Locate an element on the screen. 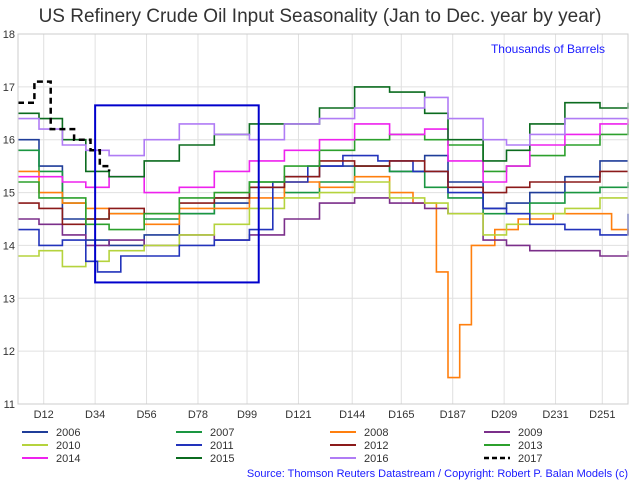 This screenshot has height=482, width=640. legend-label-2009: 2009 is located at coordinates (530, 433).